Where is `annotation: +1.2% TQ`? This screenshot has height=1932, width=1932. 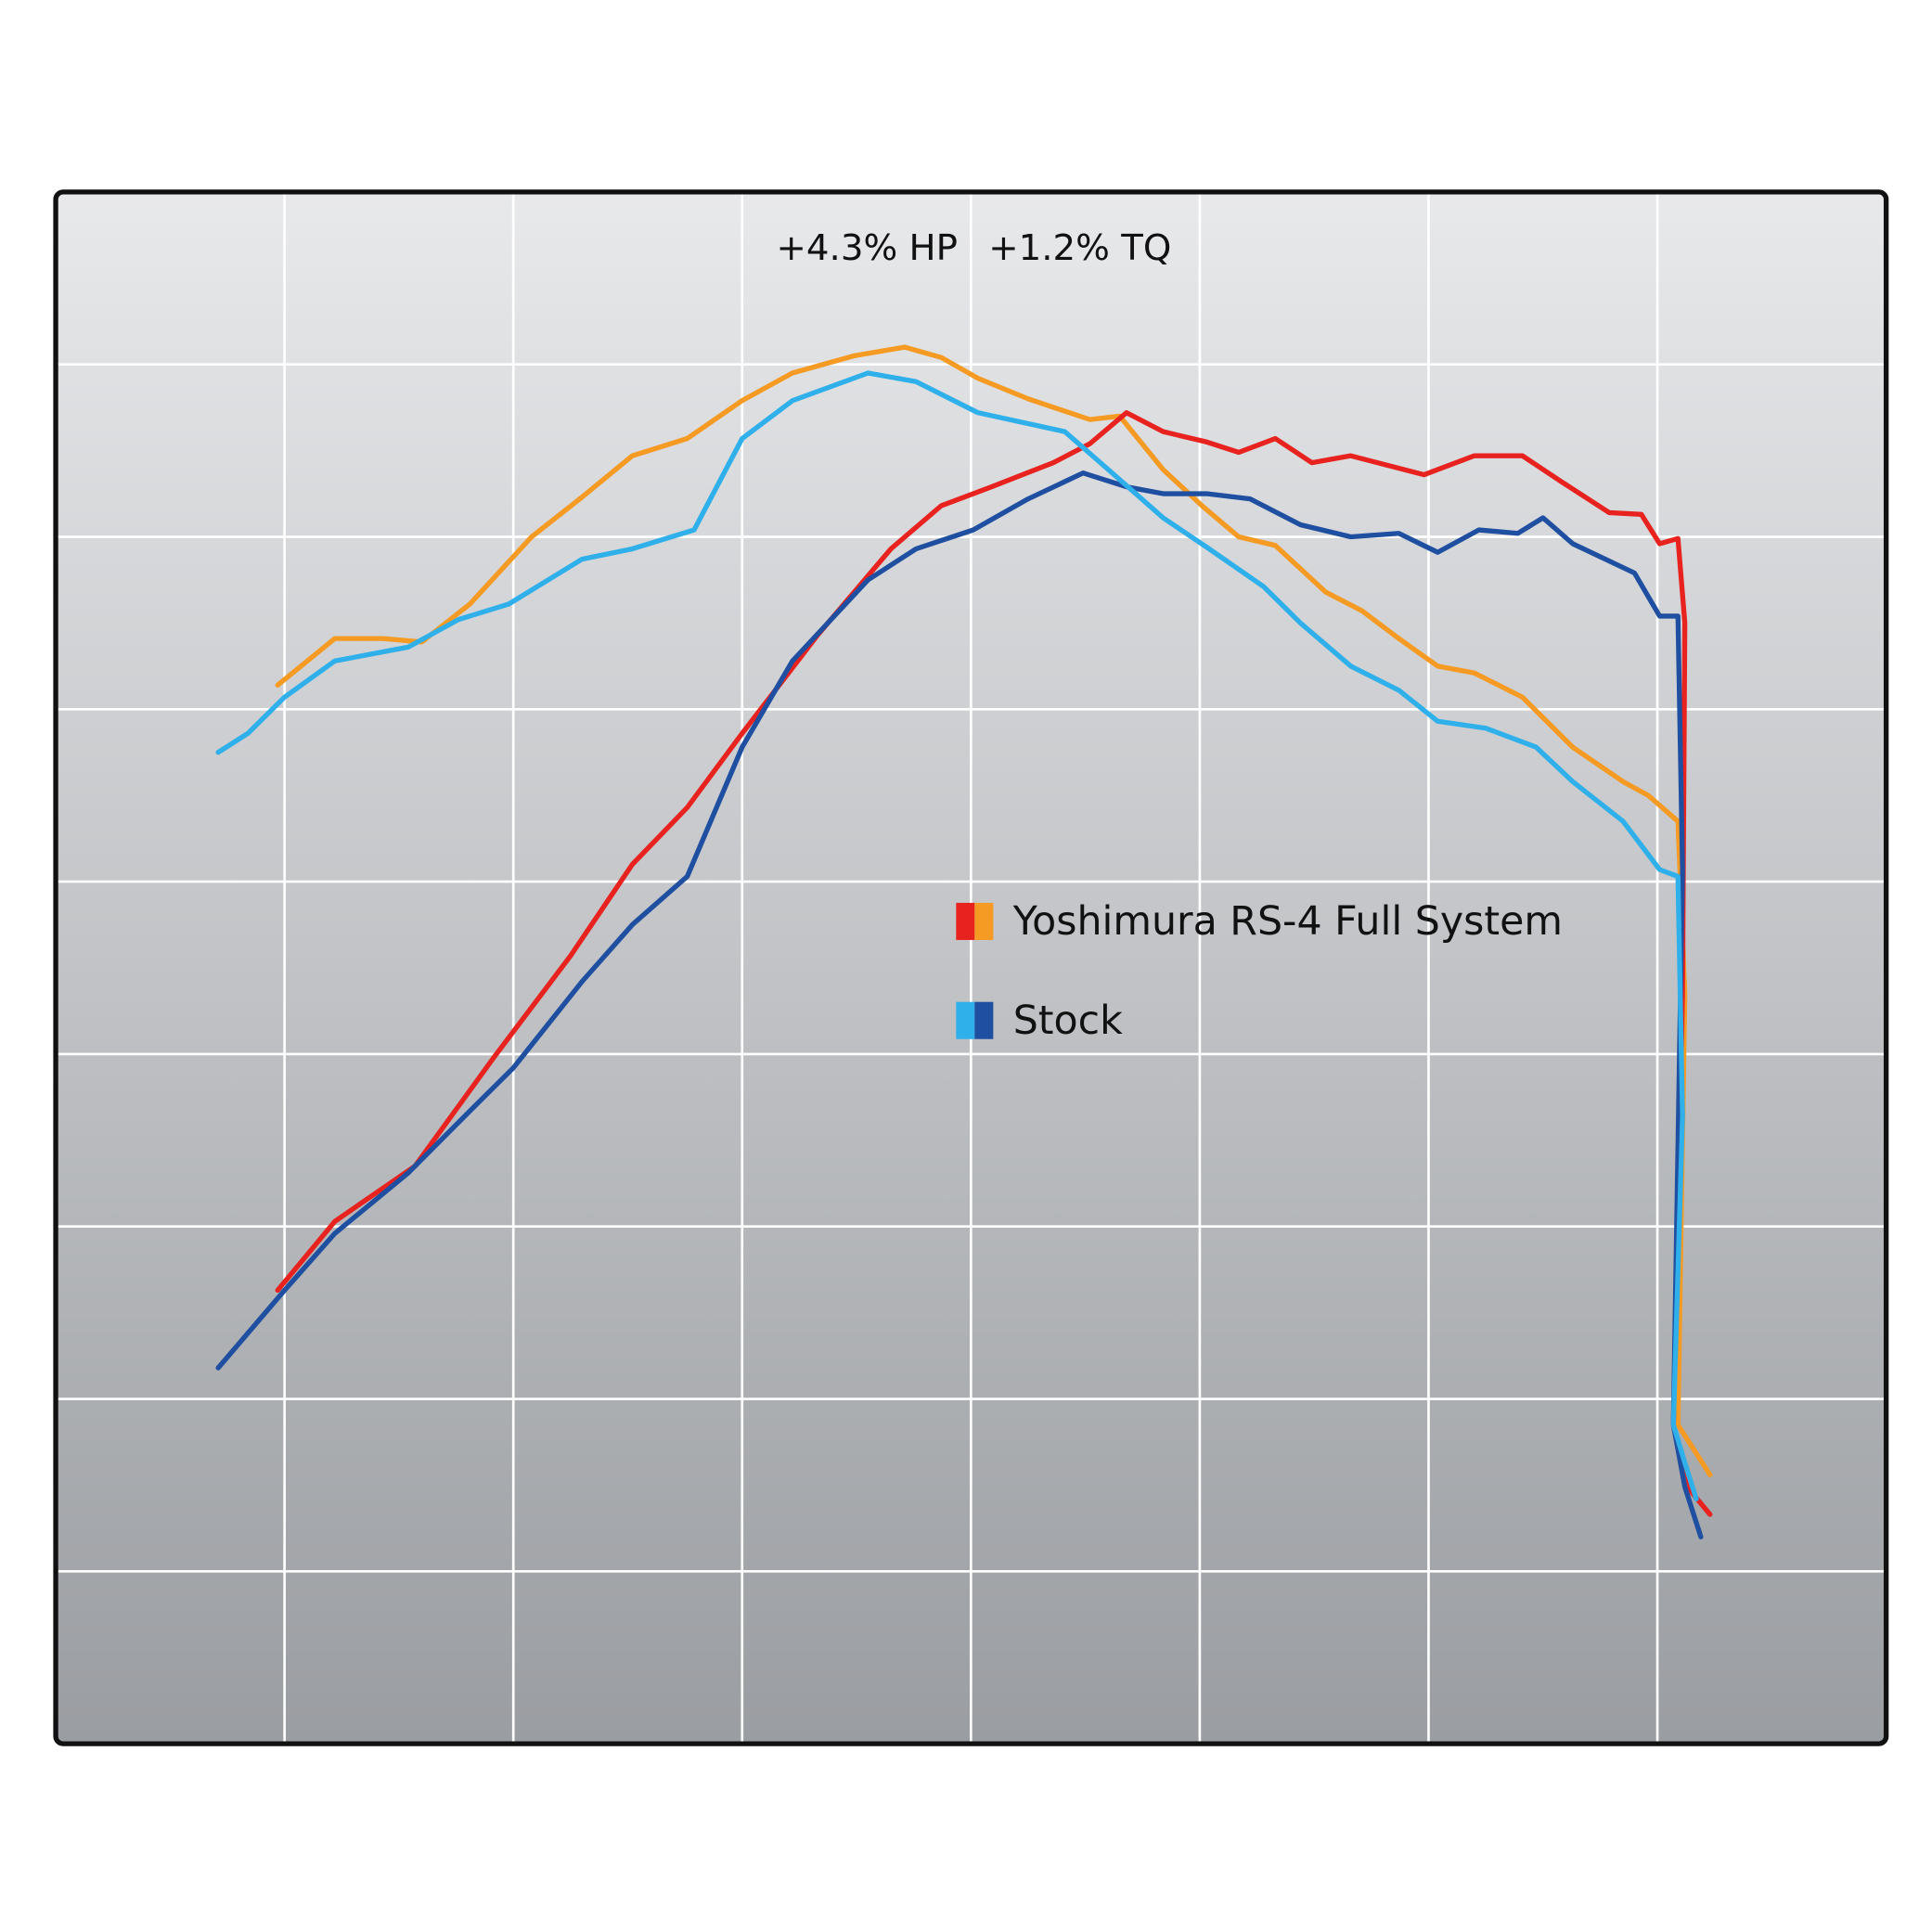 annotation: +1.2% TQ is located at coordinates (1079, 248).